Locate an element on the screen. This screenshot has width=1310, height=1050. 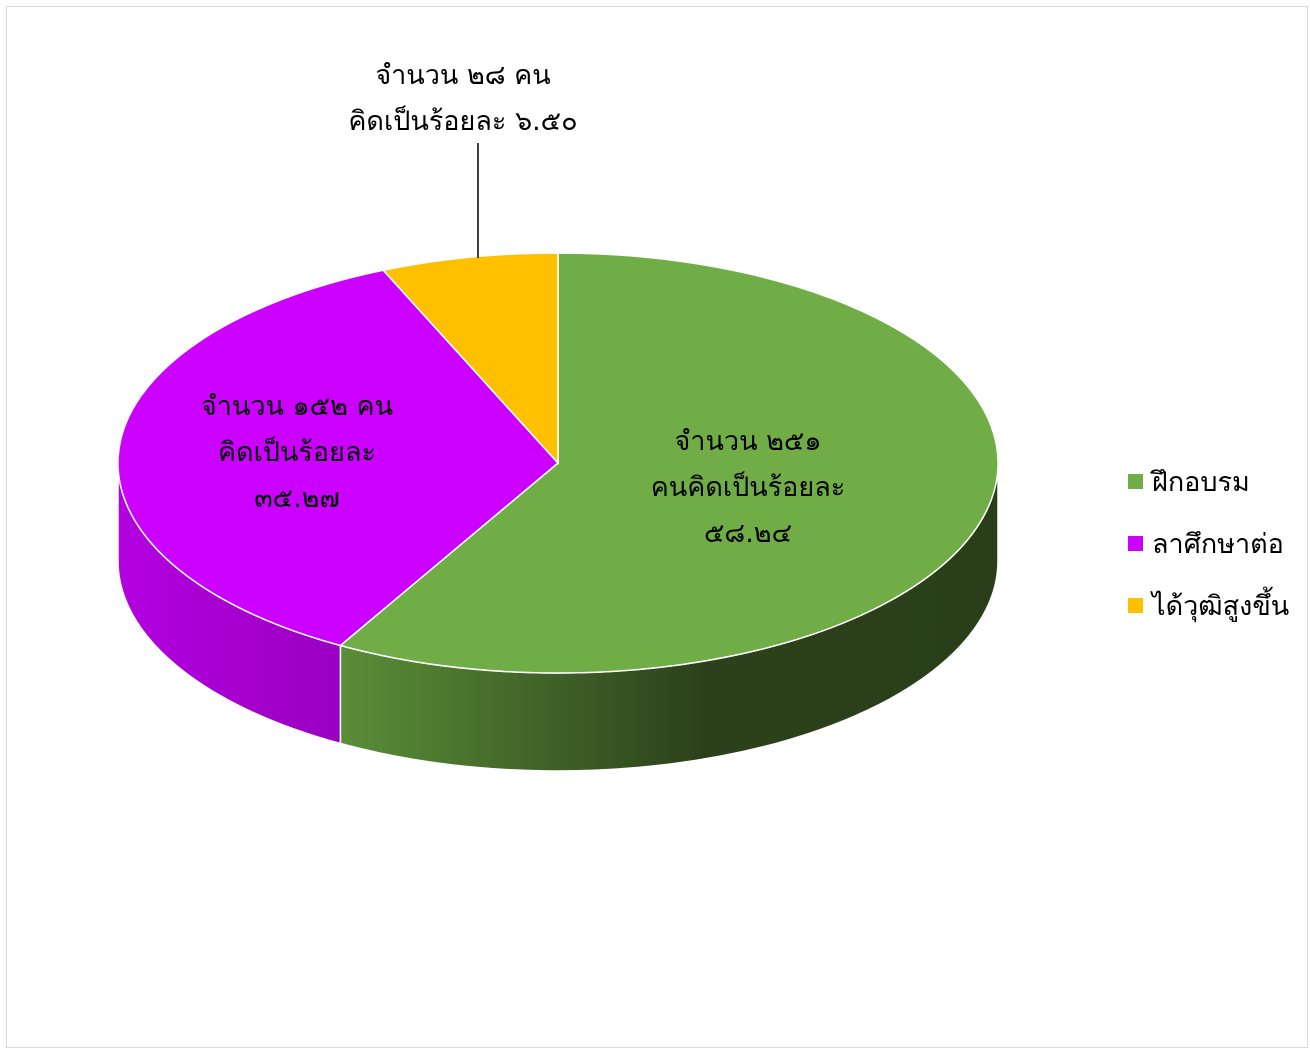
data-label: คิดเป็นร้อยละ is located at coordinates (297, 451).